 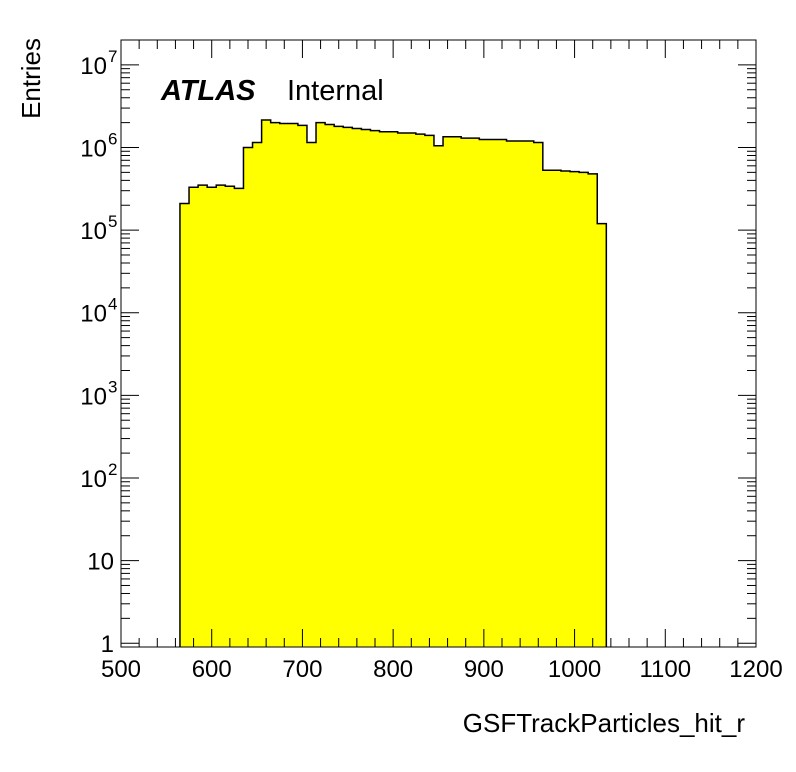 What do you see at coordinates (112, 304) in the screenshot?
I see `y-tick-label-exponent: 4` at bounding box center [112, 304].